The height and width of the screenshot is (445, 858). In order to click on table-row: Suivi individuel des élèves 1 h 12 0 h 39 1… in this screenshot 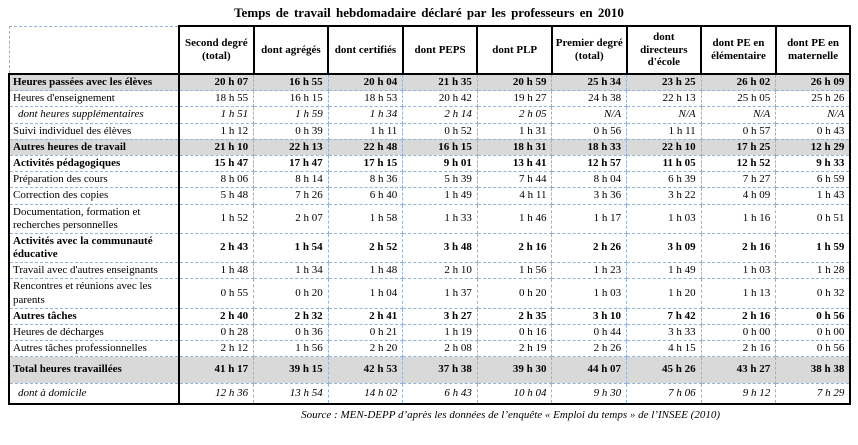, I will do `click(430, 131)`.